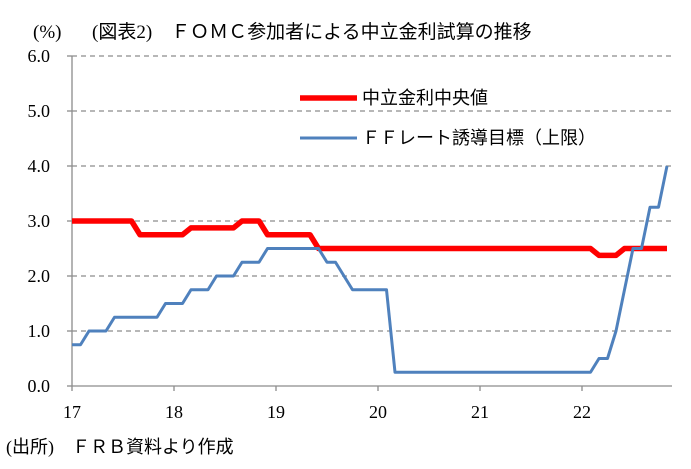 The width and height of the screenshot is (691, 469). What do you see at coordinates (39, 56) in the screenshot?
I see `y-tick-label: 6.0` at bounding box center [39, 56].